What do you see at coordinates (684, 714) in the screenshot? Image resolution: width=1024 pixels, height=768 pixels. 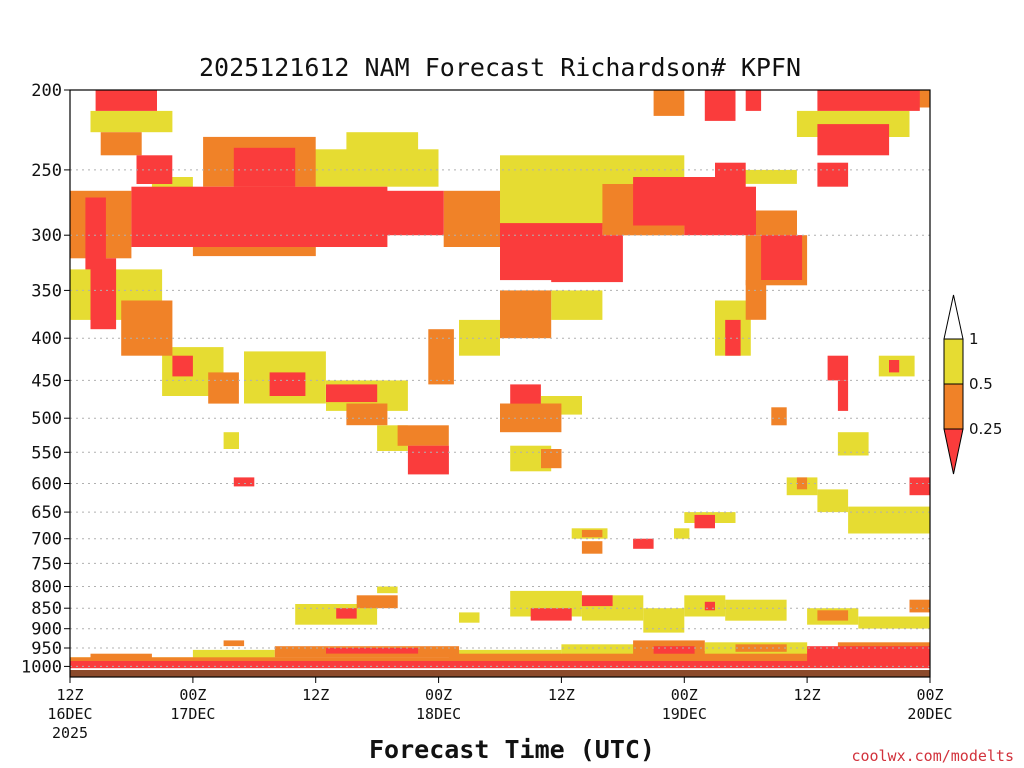 I see `x-tick-date: 19DEC` at bounding box center [684, 714].